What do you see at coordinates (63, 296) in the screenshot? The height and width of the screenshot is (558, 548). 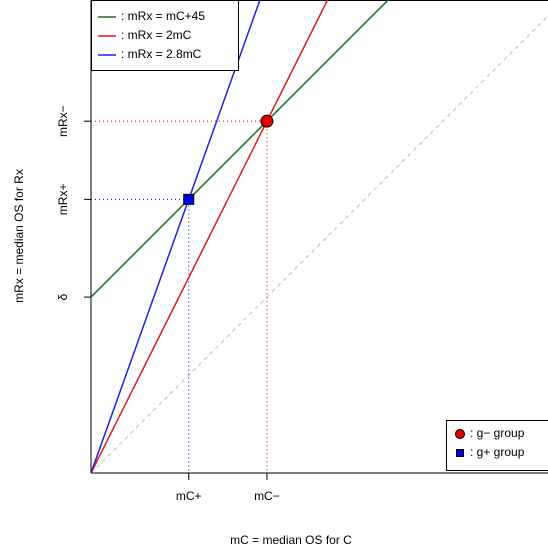 I see `y-tick-label: δ` at bounding box center [63, 296].